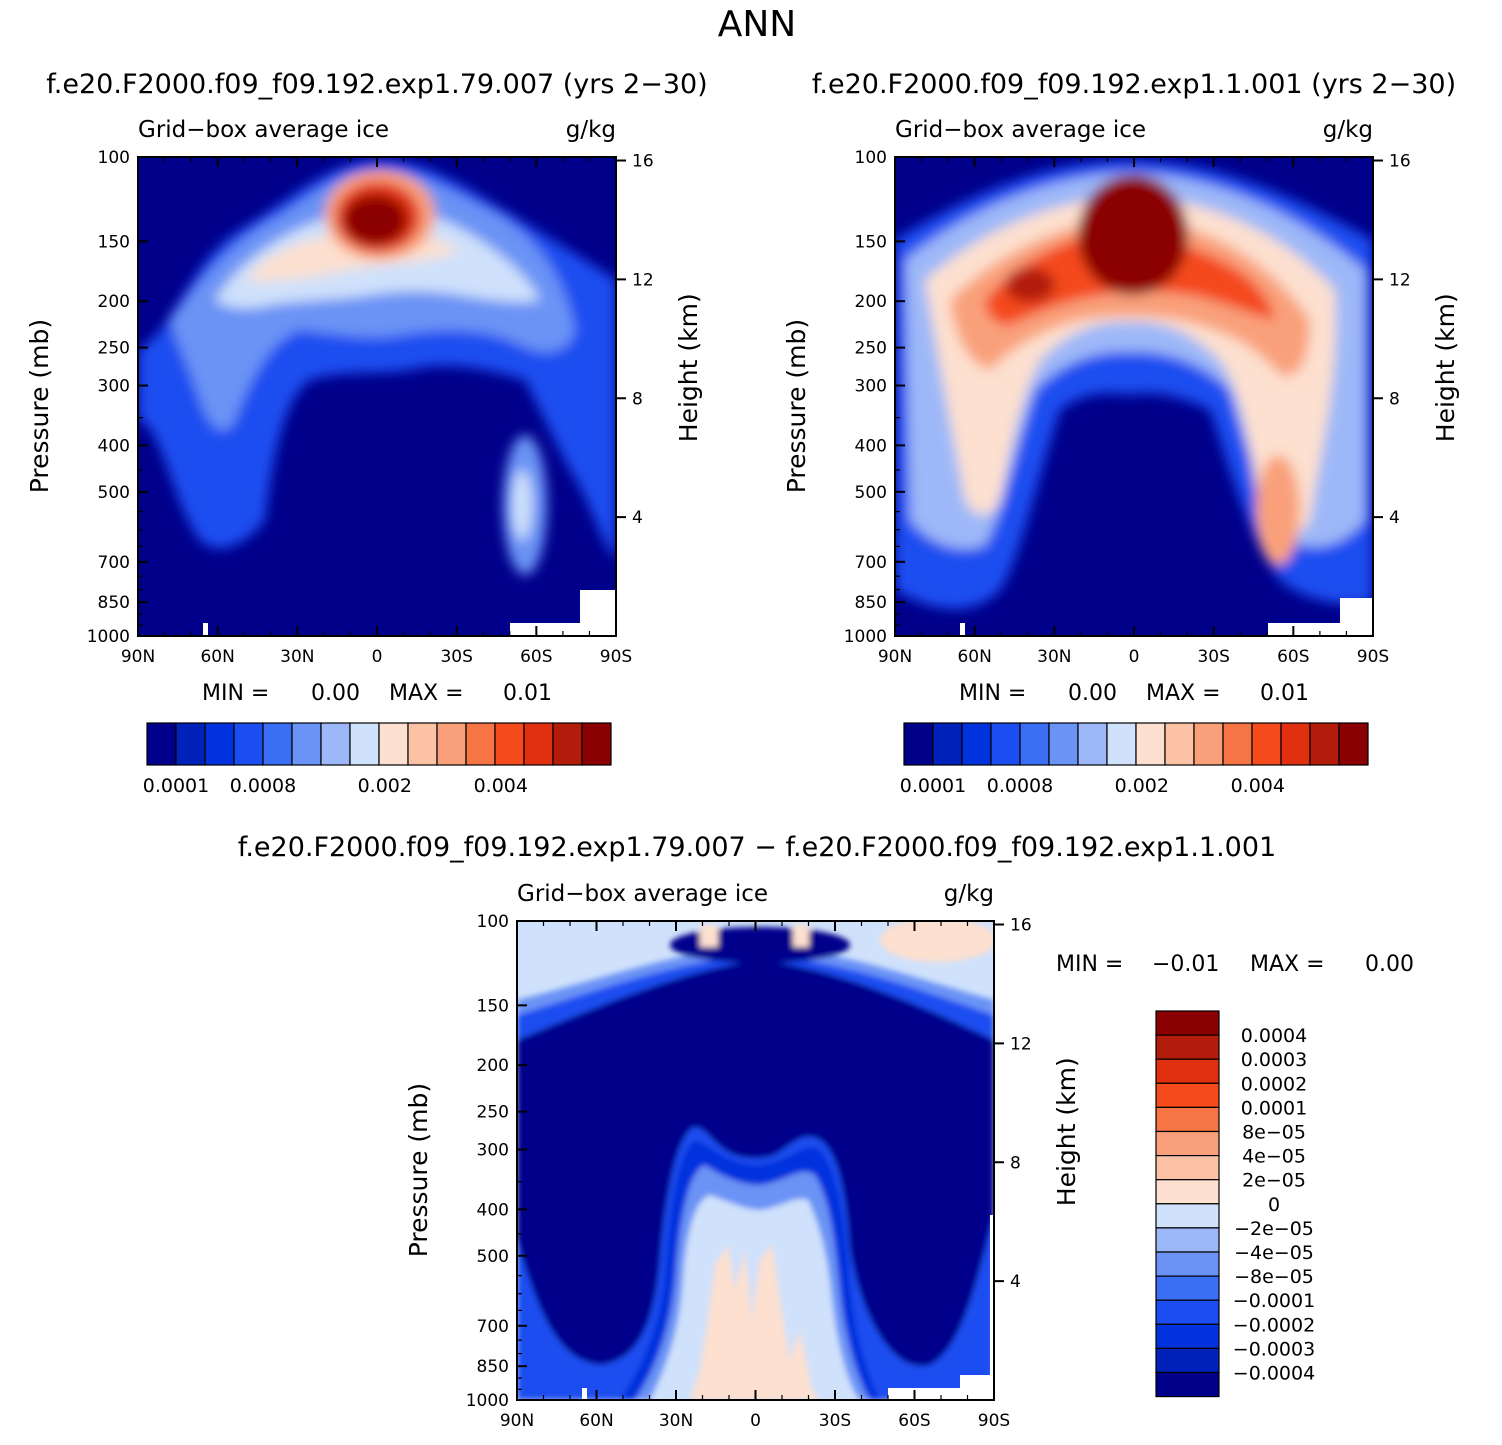 This screenshot has width=1502, height=1445. What do you see at coordinates (1183, 693) in the screenshot?
I see `max-label: MAX =` at bounding box center [1183, 693].